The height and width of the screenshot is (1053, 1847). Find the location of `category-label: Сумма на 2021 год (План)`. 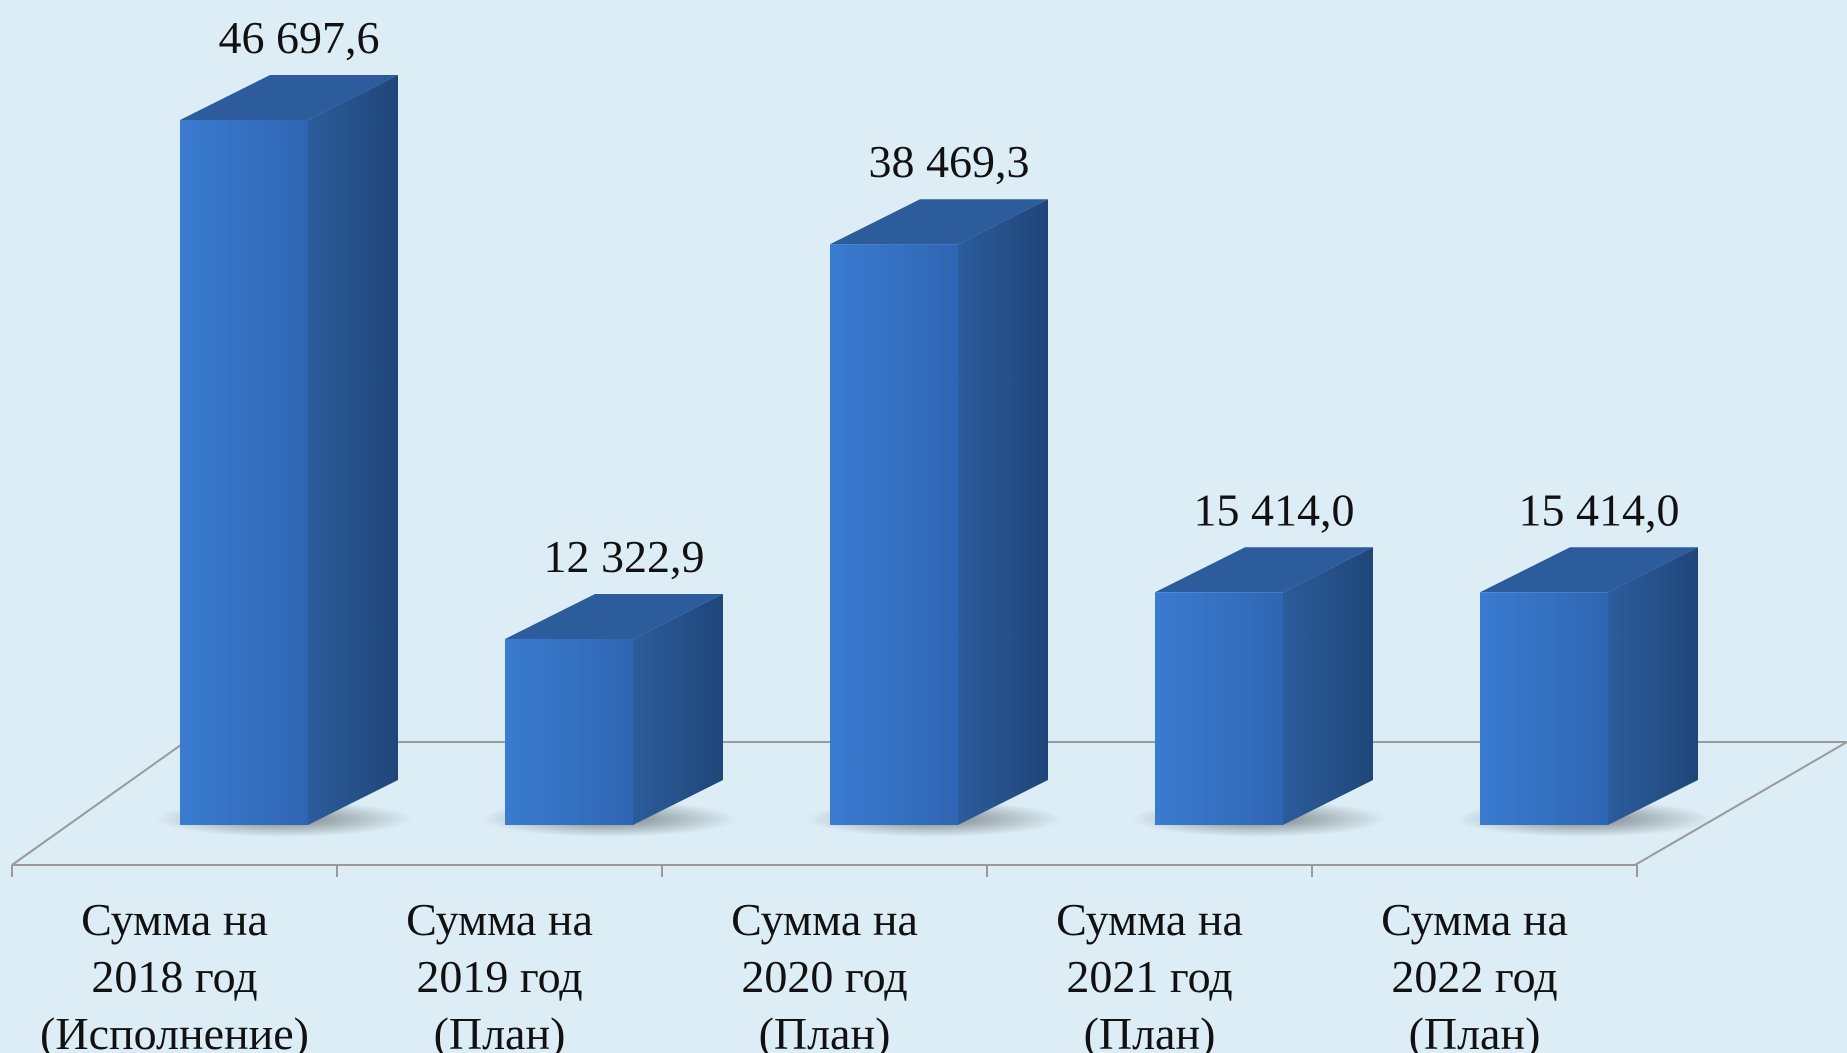

category-label: Сумма на 2021 год (План) is located at coordinates (1149, 973).